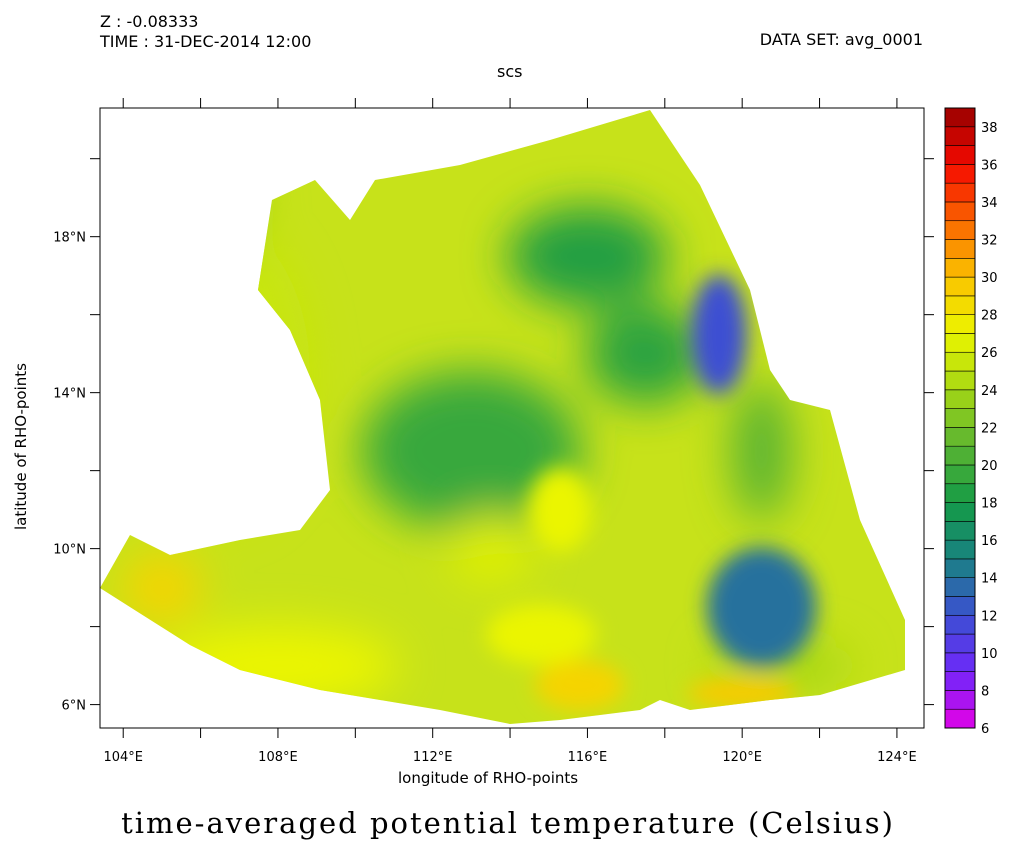 The height and width of the screenshot is (851, 1016). I want to click on y-tick-label: 10°N, so click(69, 550).